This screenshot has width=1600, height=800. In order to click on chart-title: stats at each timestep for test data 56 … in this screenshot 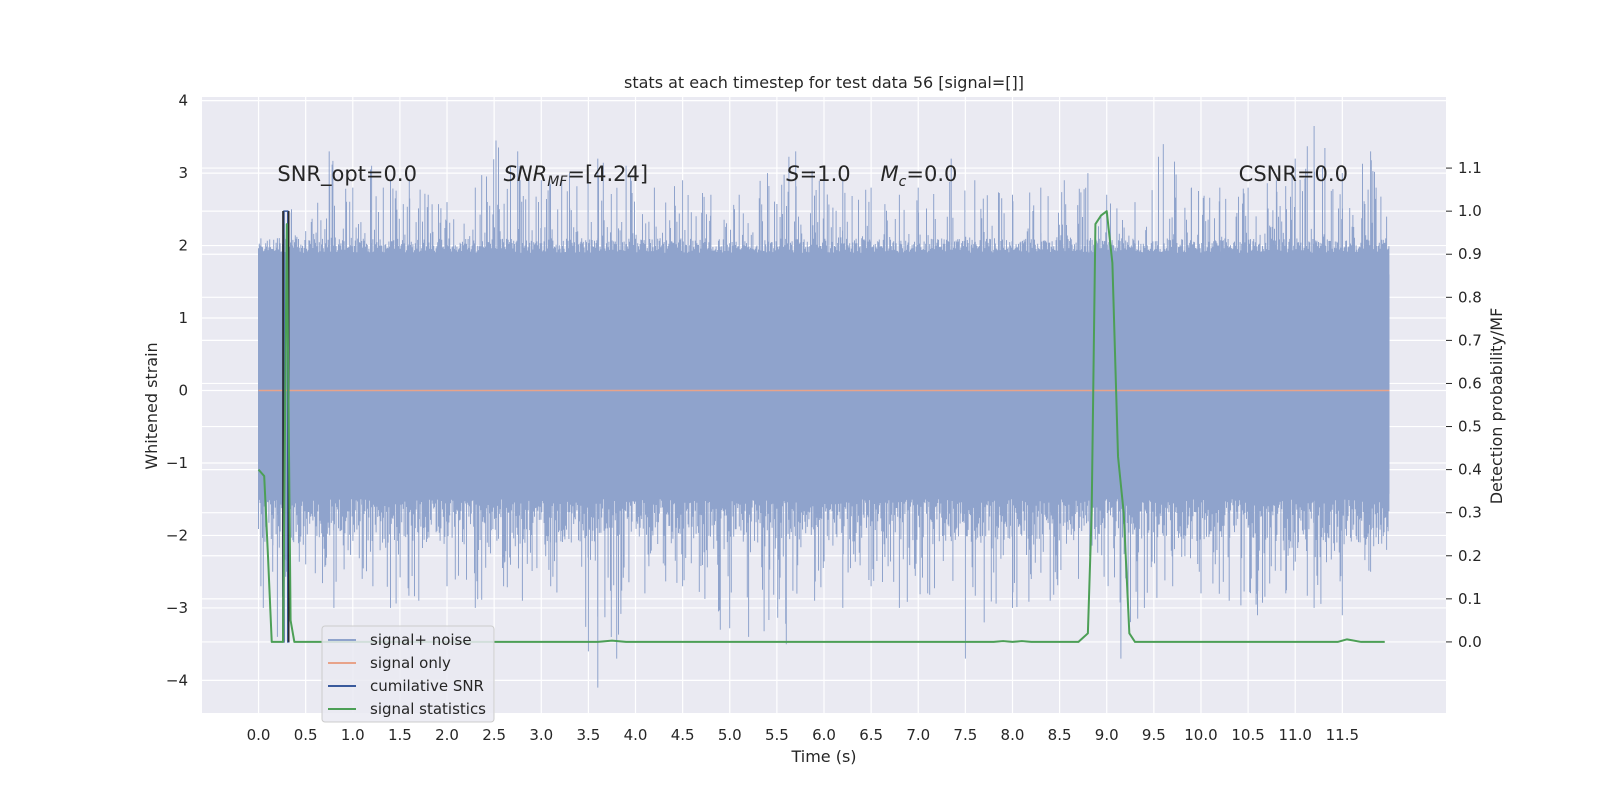, I will do `click(824, 82)`.